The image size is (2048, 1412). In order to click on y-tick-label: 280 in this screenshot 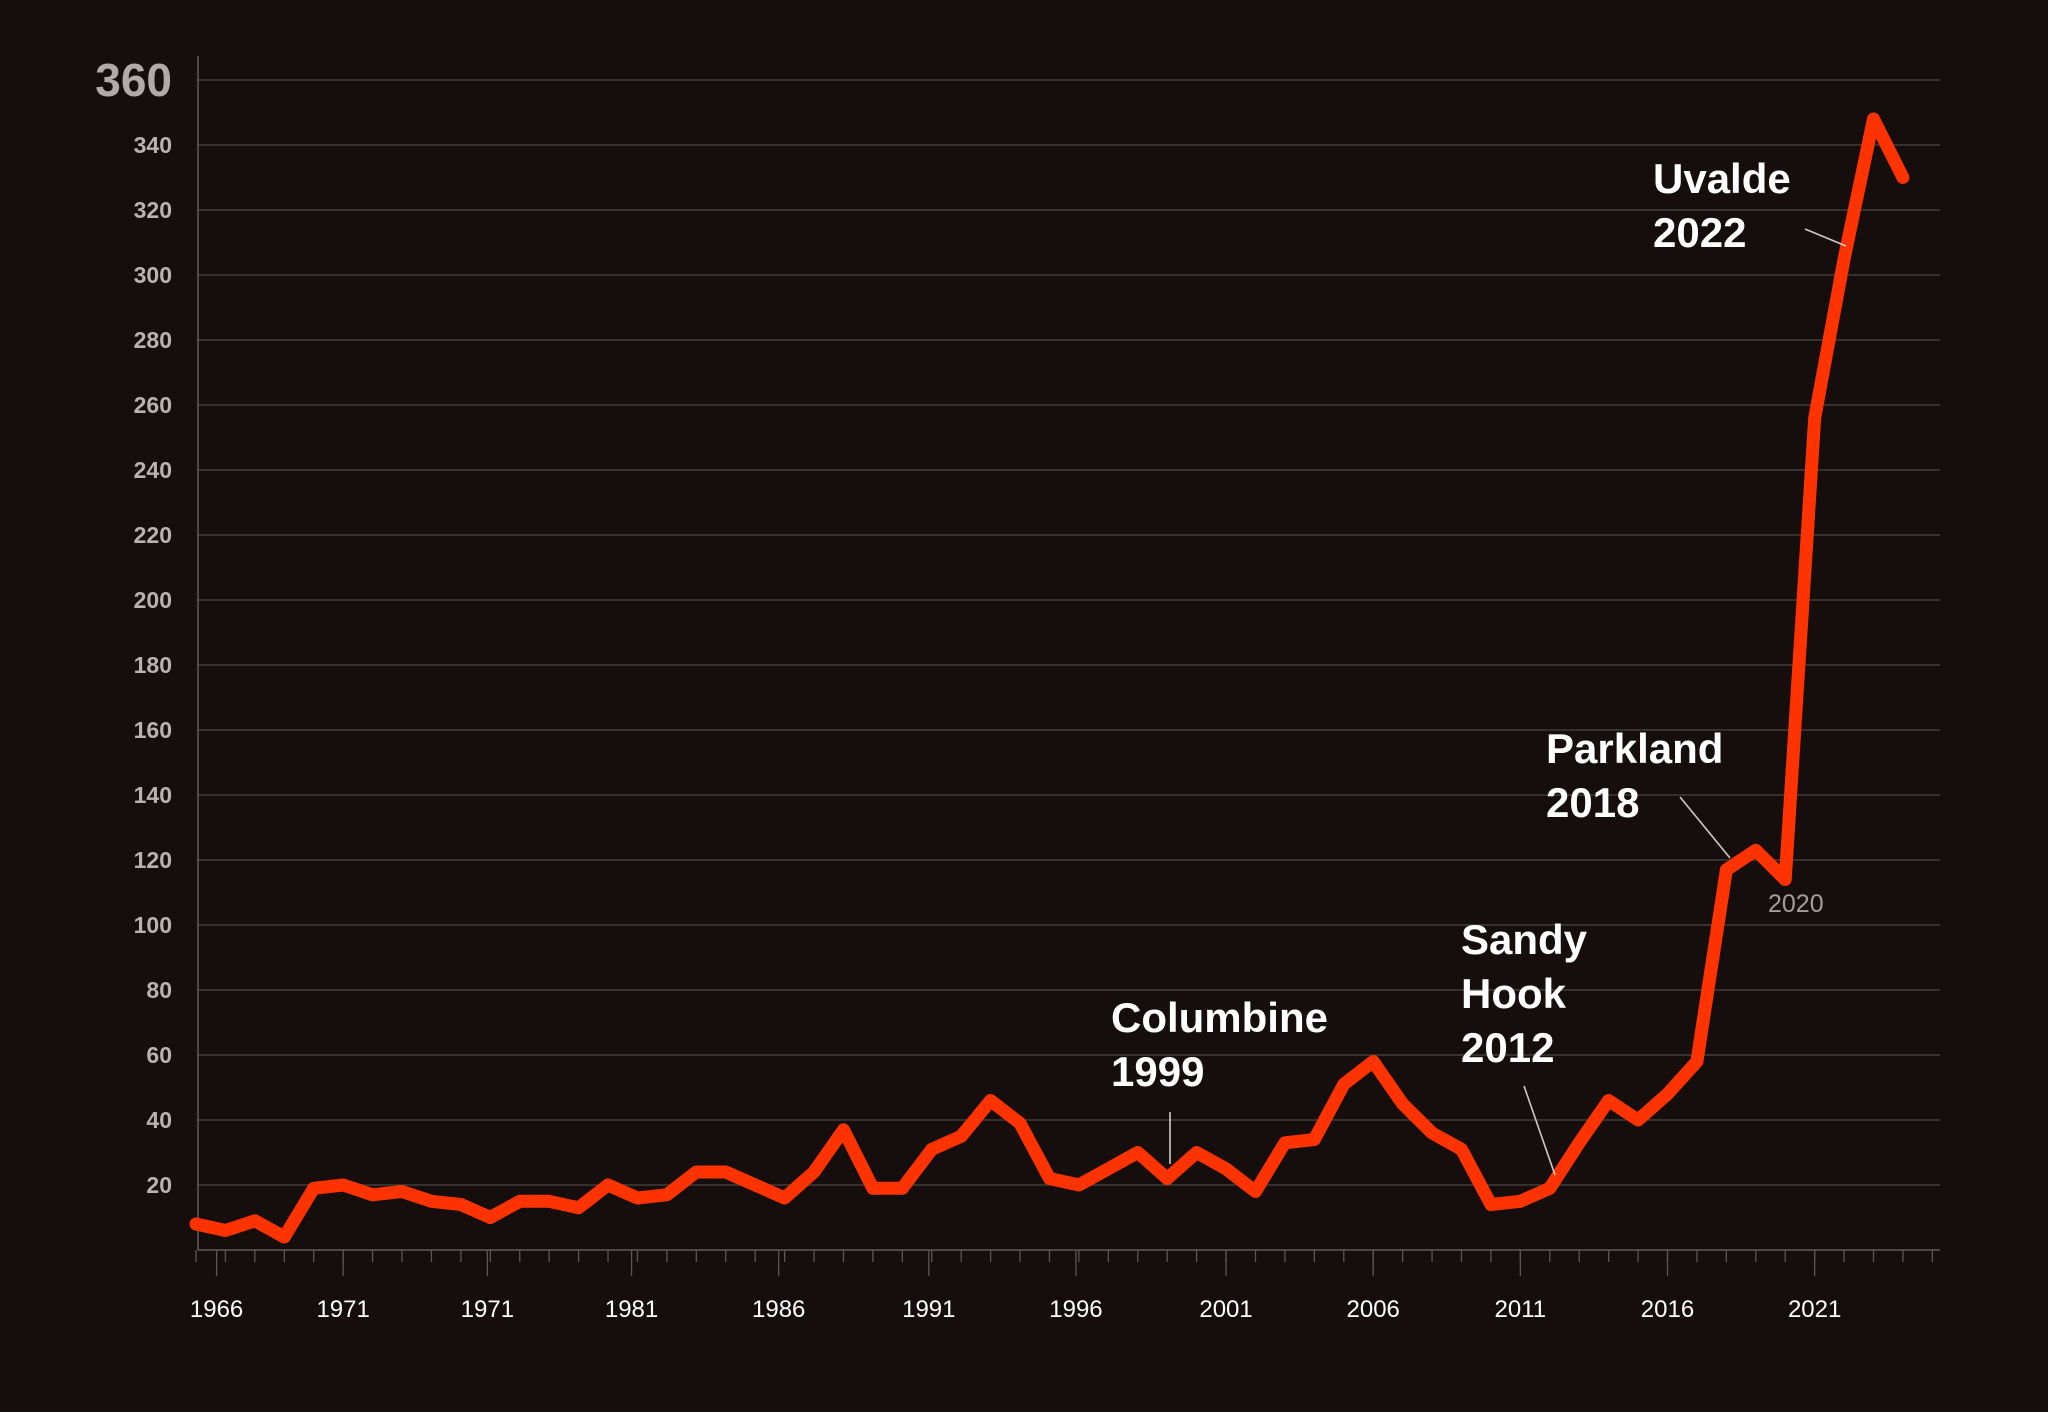, I will do `click(153, 340)`.